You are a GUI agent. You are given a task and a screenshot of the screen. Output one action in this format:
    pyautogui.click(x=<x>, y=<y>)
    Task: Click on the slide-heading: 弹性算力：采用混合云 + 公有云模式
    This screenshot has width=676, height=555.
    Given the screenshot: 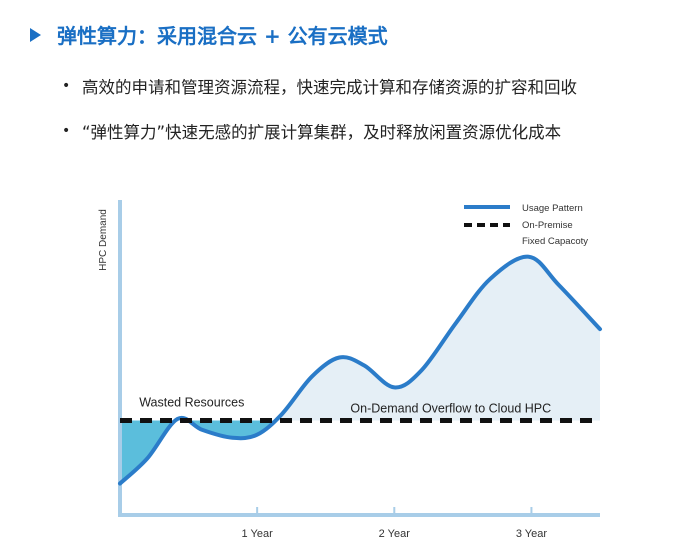 What is the action you would take?
    pyautogui.click(x=209, y=34)
    